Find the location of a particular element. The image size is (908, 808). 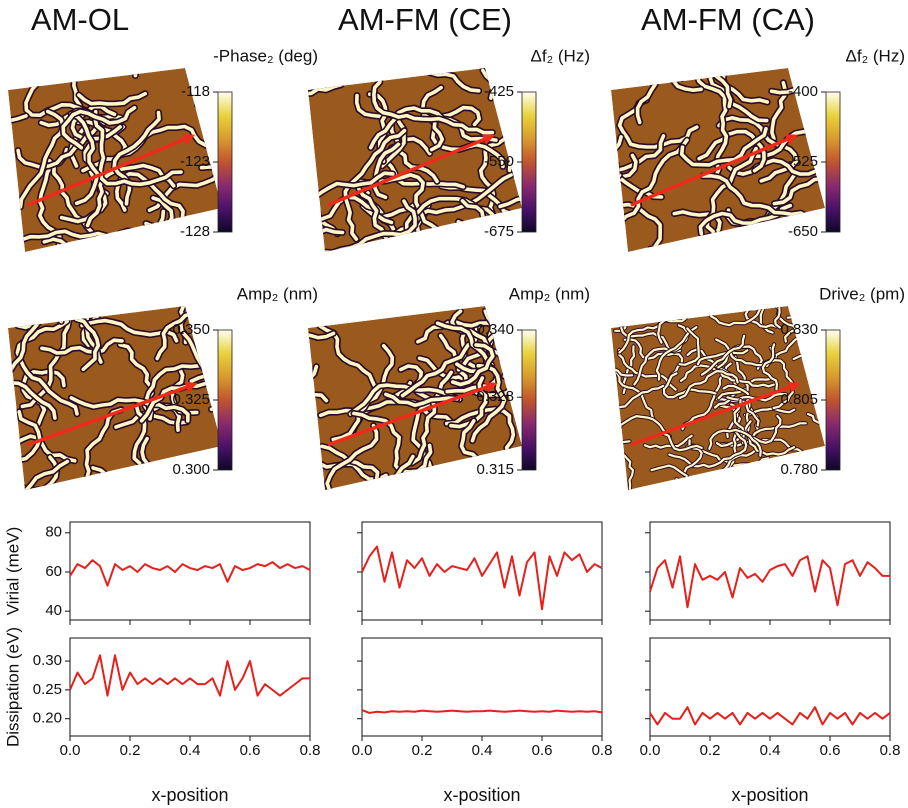

colorbar-tick-label: 0.805 is located at coordinates (799, 399).